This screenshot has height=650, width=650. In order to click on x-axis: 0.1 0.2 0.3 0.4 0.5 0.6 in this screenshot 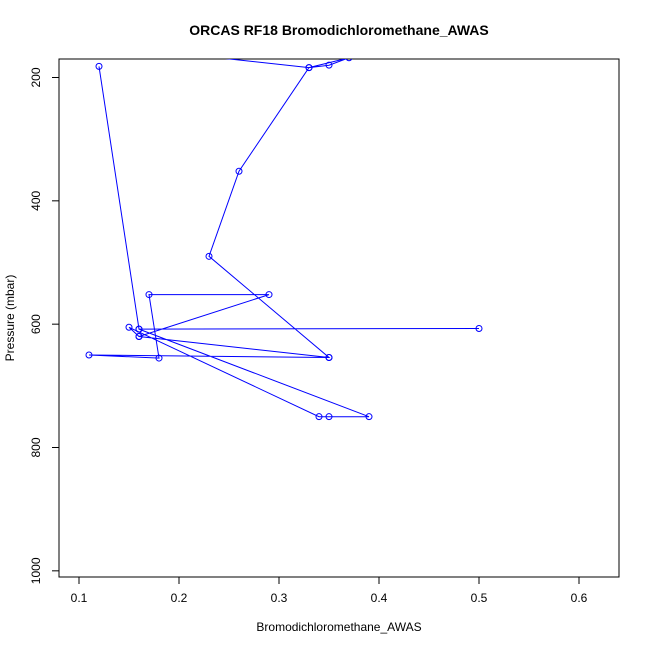, I will do `click(329, 590)`.